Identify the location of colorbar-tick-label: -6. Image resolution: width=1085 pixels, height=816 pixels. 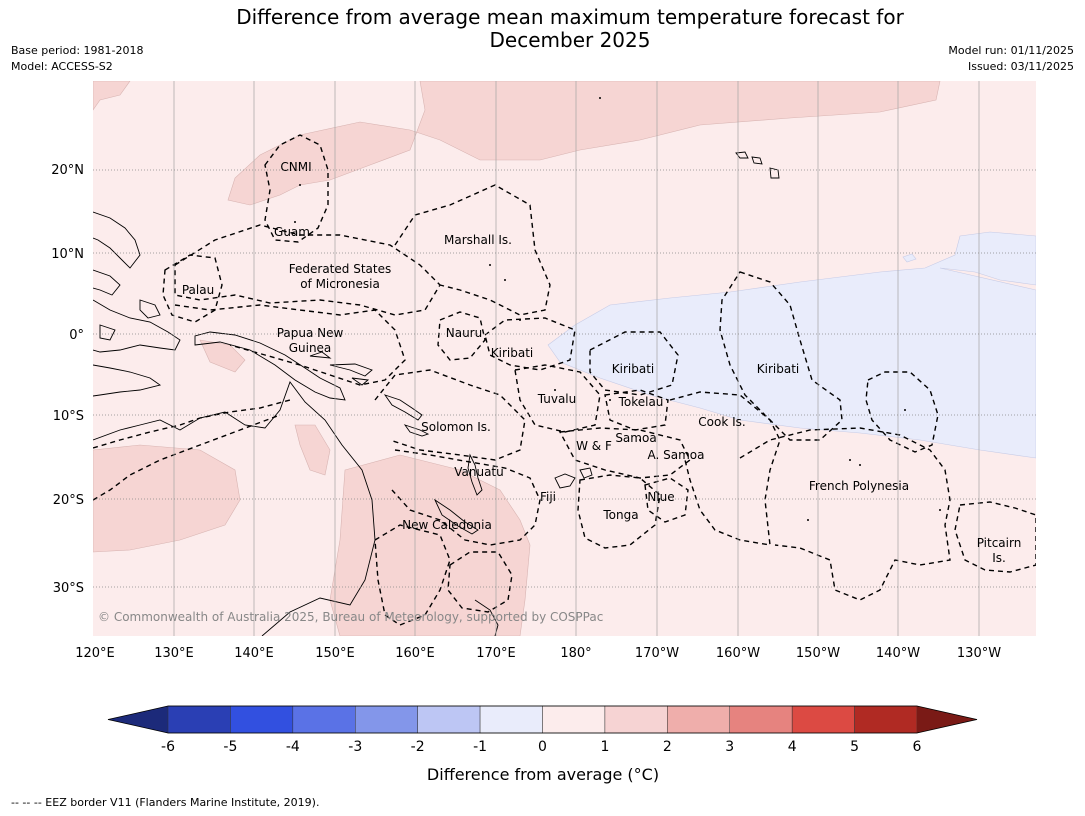
(168, 747).